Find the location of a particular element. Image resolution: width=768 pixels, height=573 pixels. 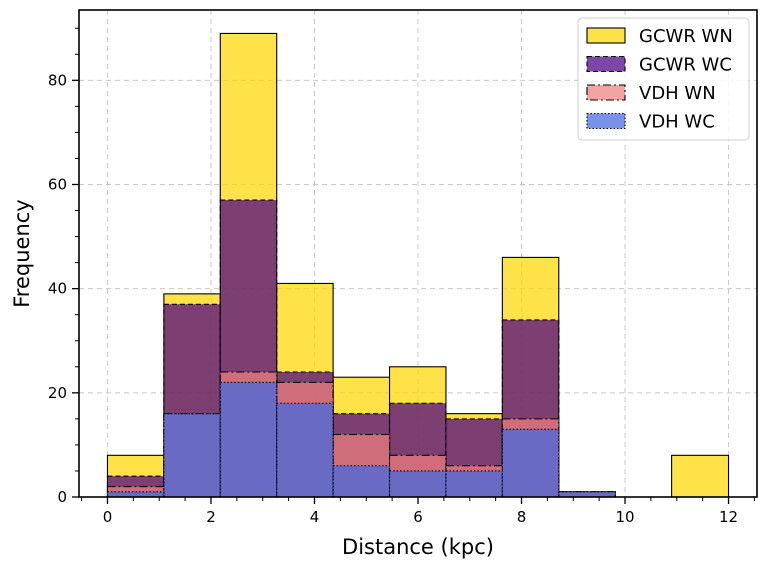

legend-entry: GCWR WC is located at coordinates (659, 65).